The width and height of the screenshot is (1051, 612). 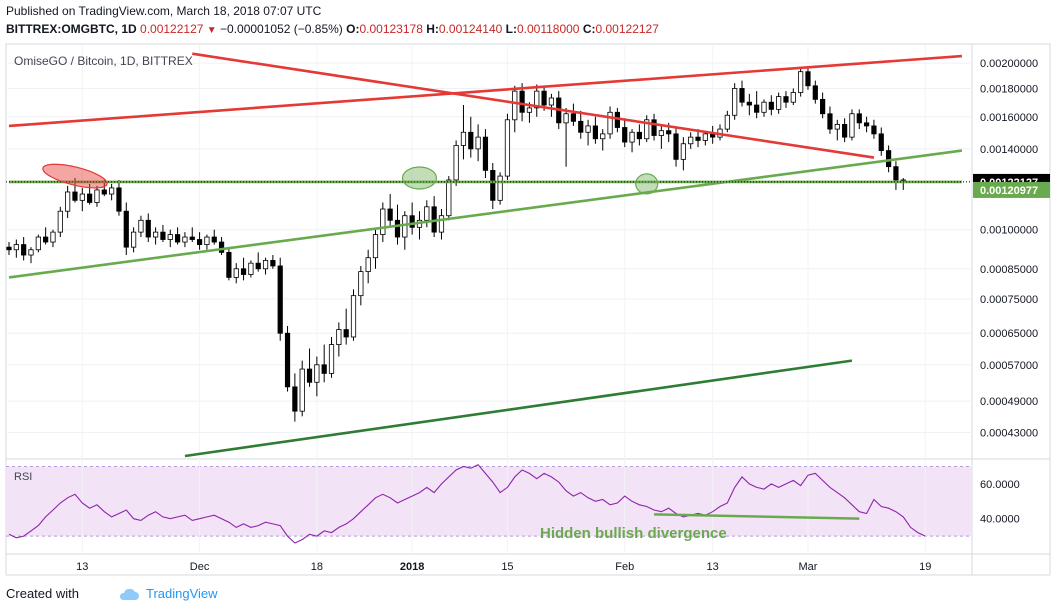 I want to click on close-value: 0.00122127, so click(x=627, y=29).